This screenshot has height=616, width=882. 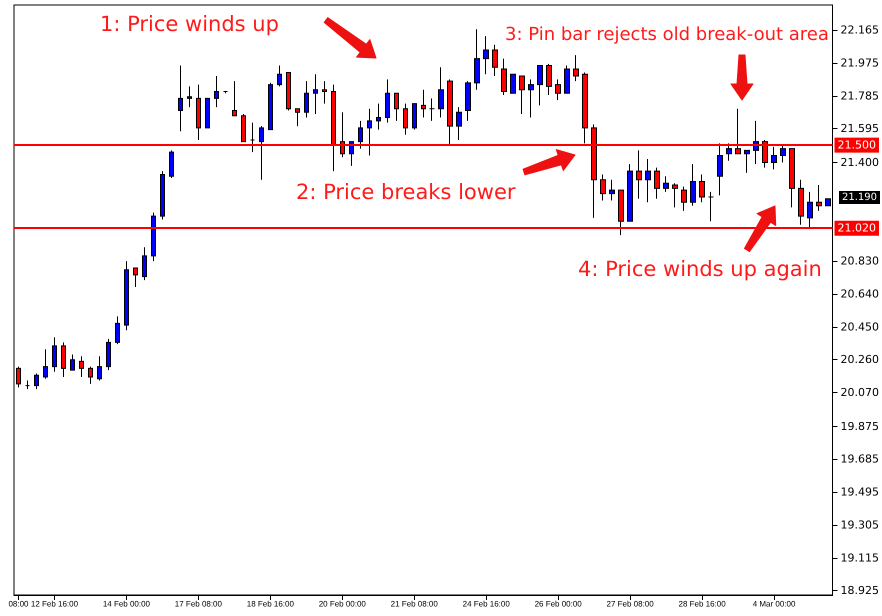 I want to click on annotation: 3: Pin bar rejects old break-out area, so click(x=667, y=34).